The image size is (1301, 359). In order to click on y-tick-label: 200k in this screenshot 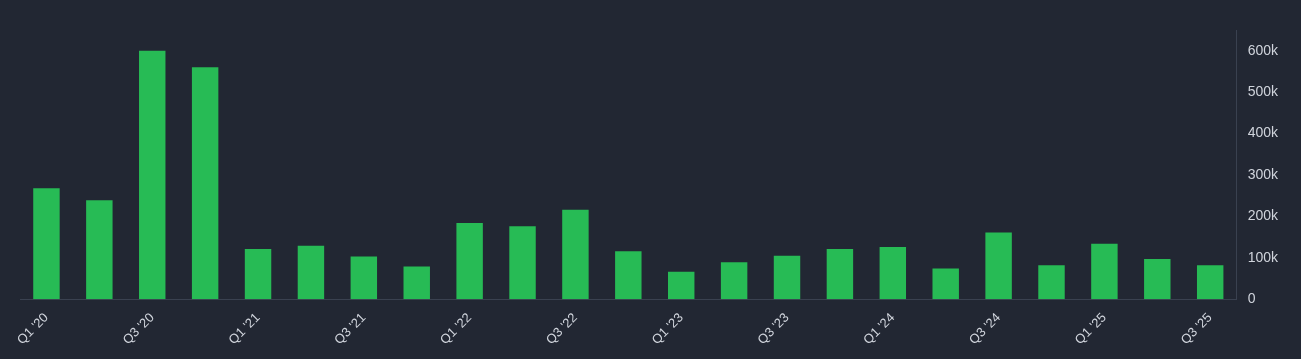, I will do `click(1263, 215)`.